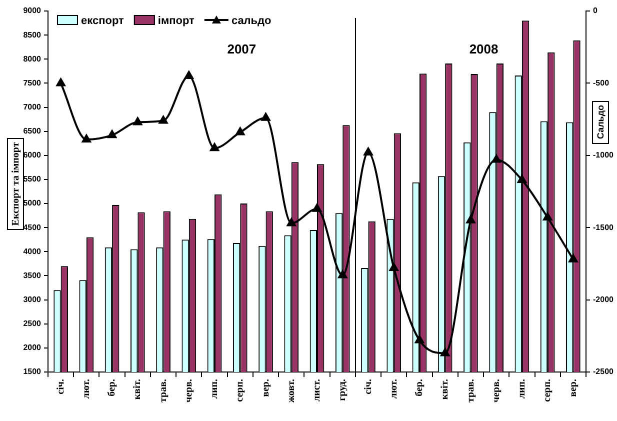 The image size is (617, 421). What do you see at coordinates (32, 179) in the screenshot?
I see `y-tick-label: 5500` at bounding box center [32, 179].